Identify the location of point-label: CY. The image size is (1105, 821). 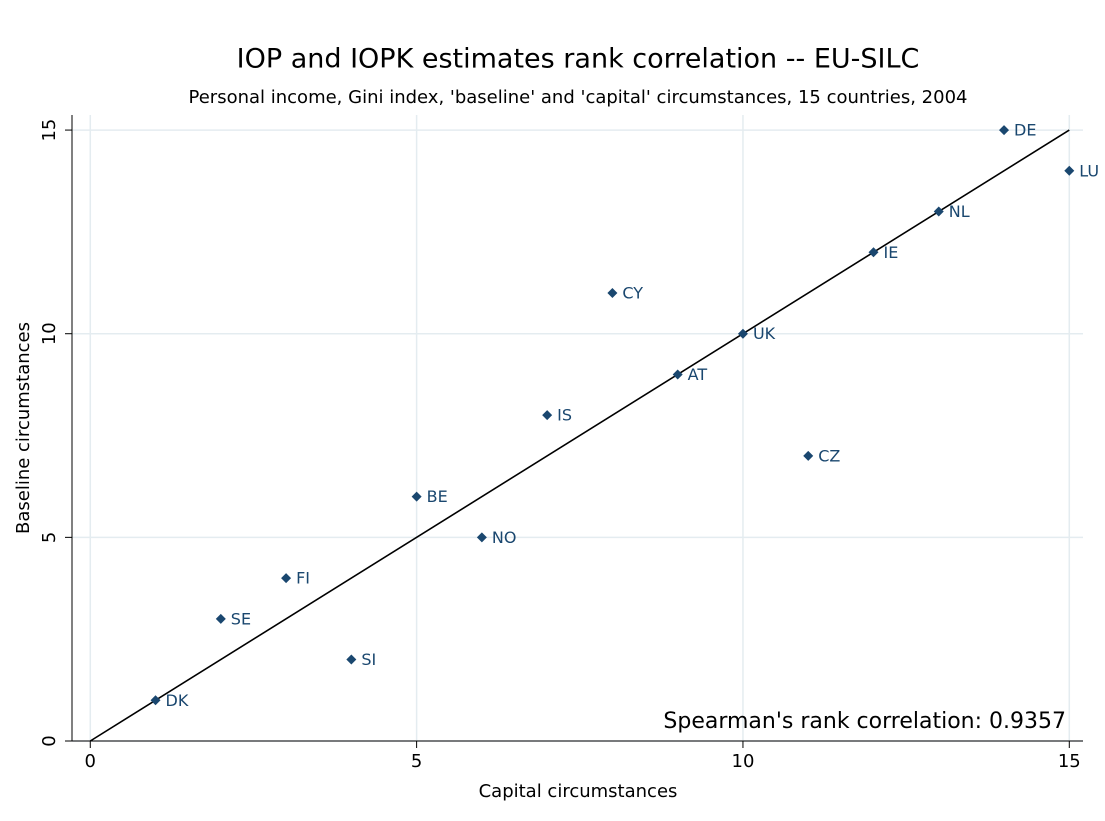
(632, 292).